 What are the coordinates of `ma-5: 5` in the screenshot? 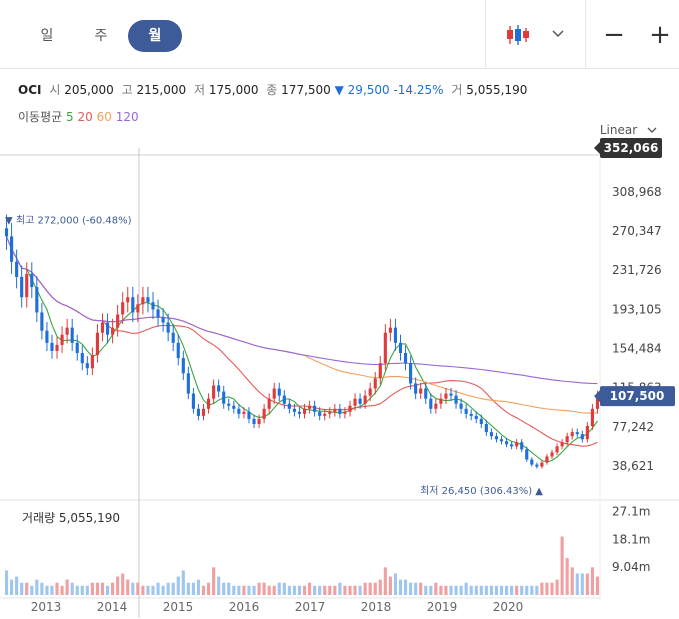 It's located at (70, 117).